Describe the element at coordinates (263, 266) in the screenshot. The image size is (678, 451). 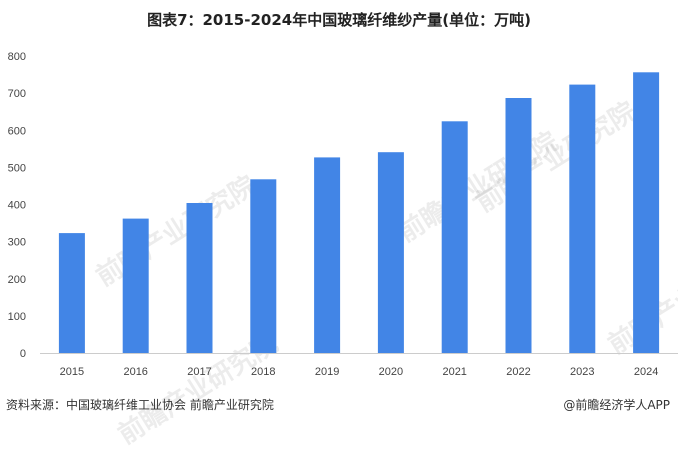
I see `bar-2018` at that location.